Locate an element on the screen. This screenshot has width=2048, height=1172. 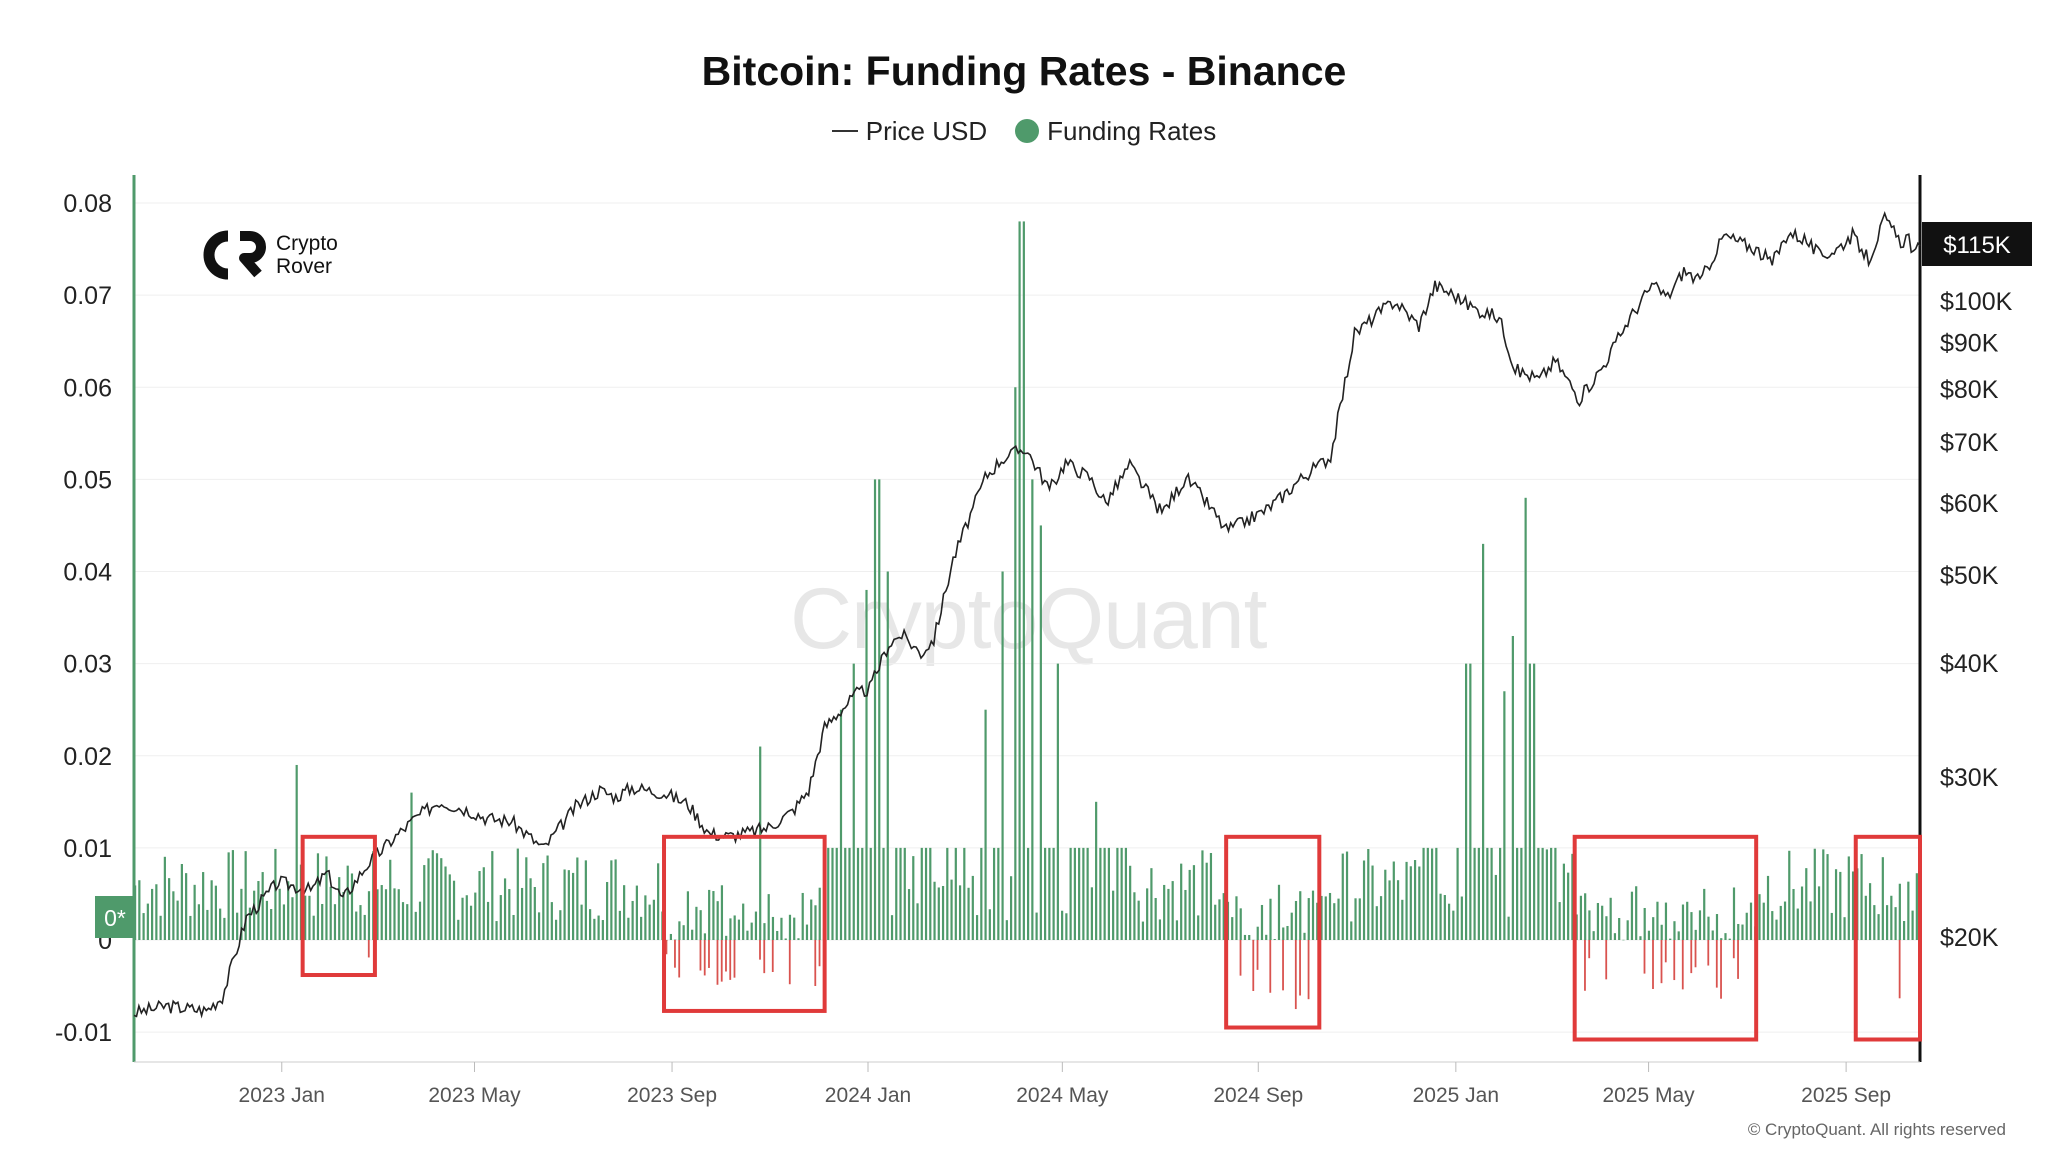
left-tick-label: -0.01 is located at coordinates (83, 1033).